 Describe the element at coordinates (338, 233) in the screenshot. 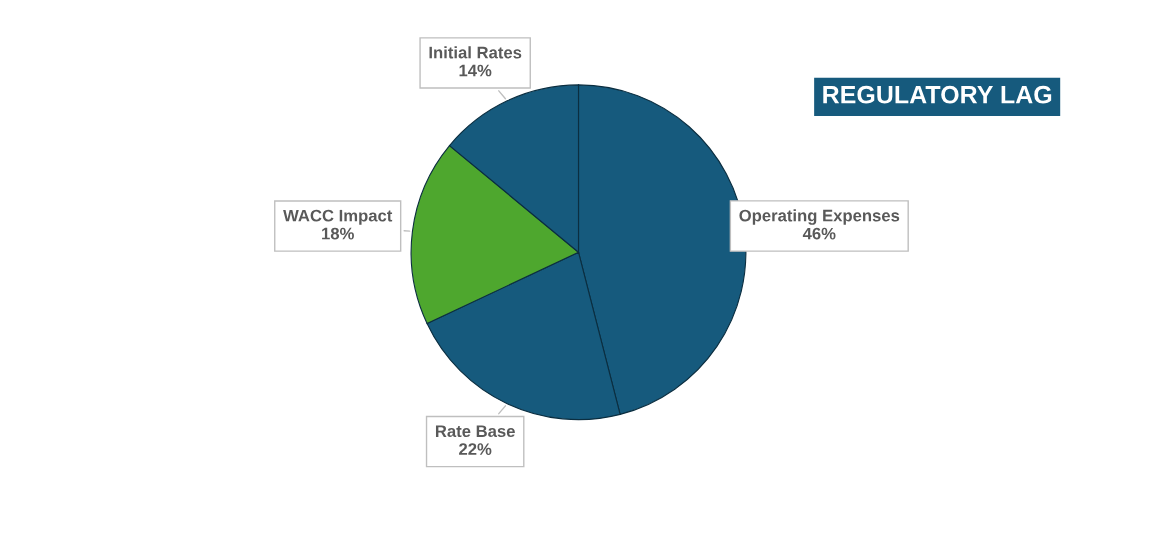

I see `data-label: 18%` at that location.